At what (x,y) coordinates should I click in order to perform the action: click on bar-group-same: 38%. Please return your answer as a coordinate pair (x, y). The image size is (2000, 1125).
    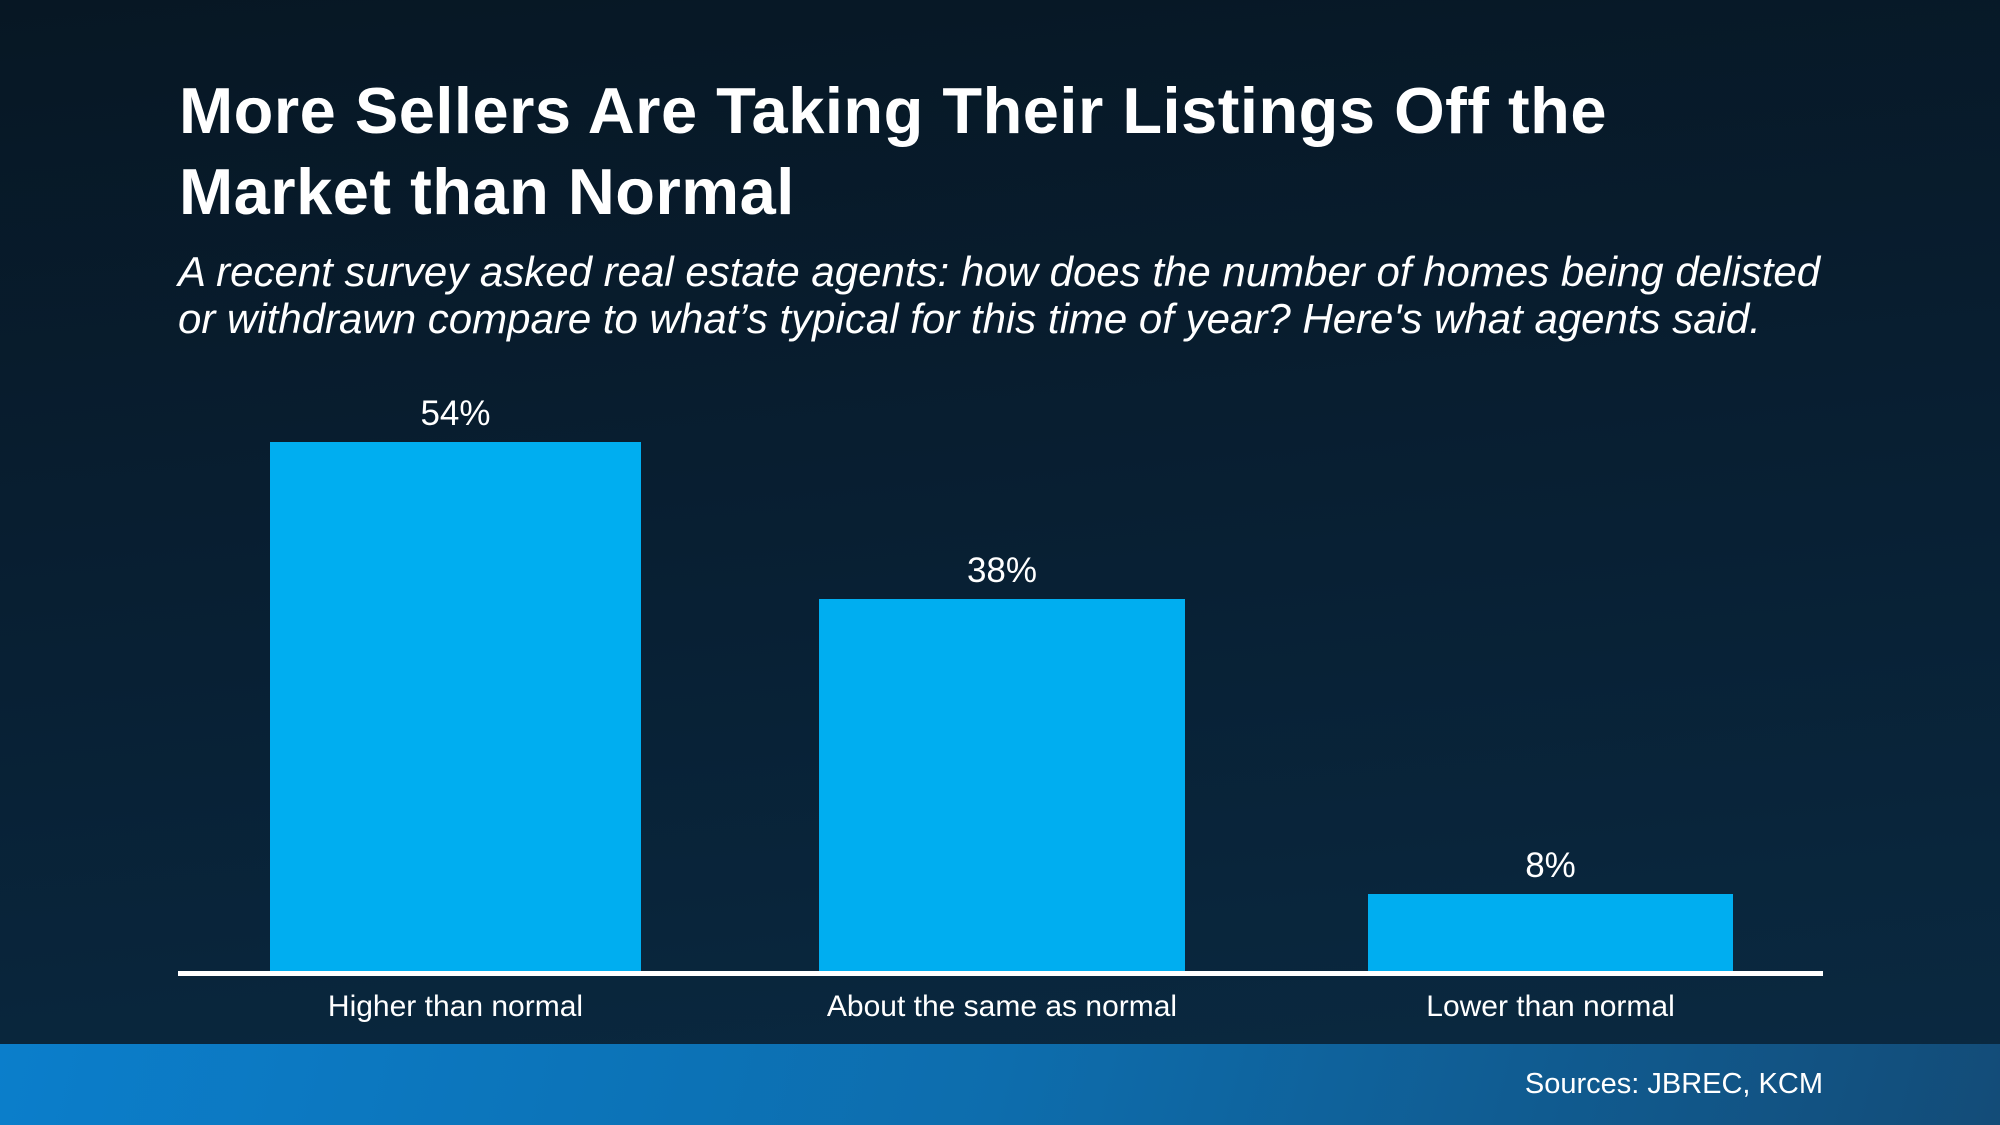
    Looking at the image, I should click on (1002, 762).